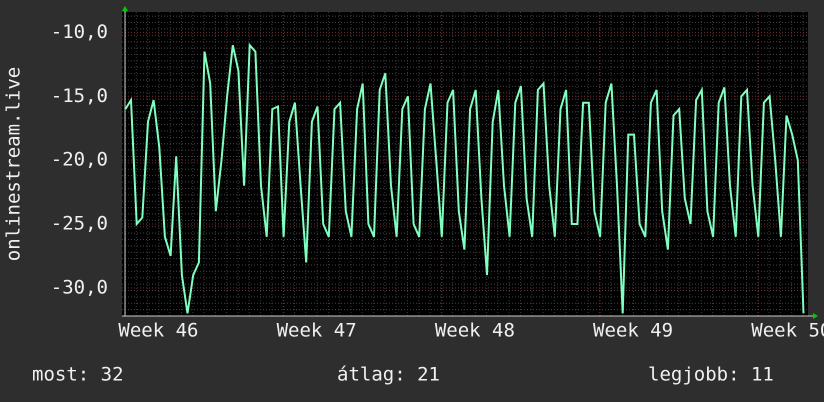 This screenshot has width=824, height=402. I want to click on y-tick-label: -10,0, so click(79, 32).